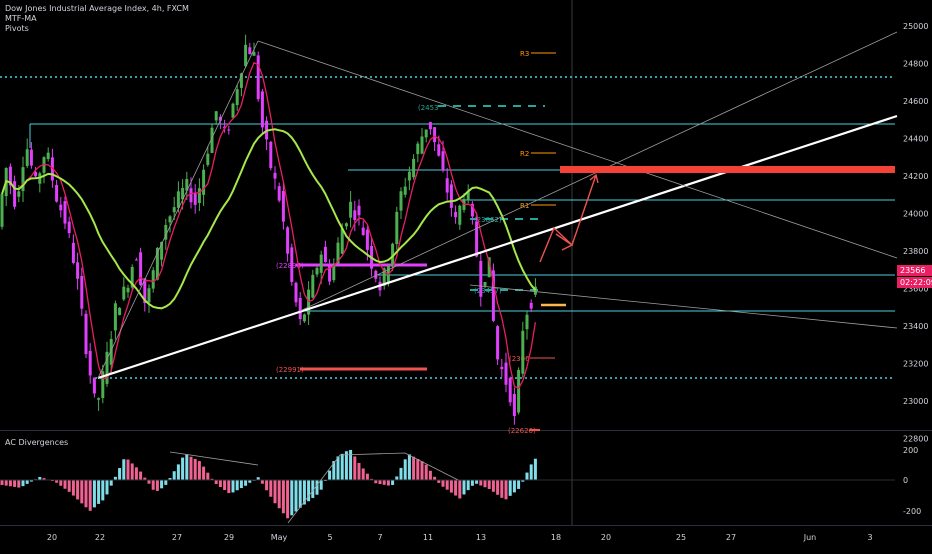  What do you see at coordinates (564, 242) in the screenshot?
I see `projection-vertex` at bounding box center [564, 242].